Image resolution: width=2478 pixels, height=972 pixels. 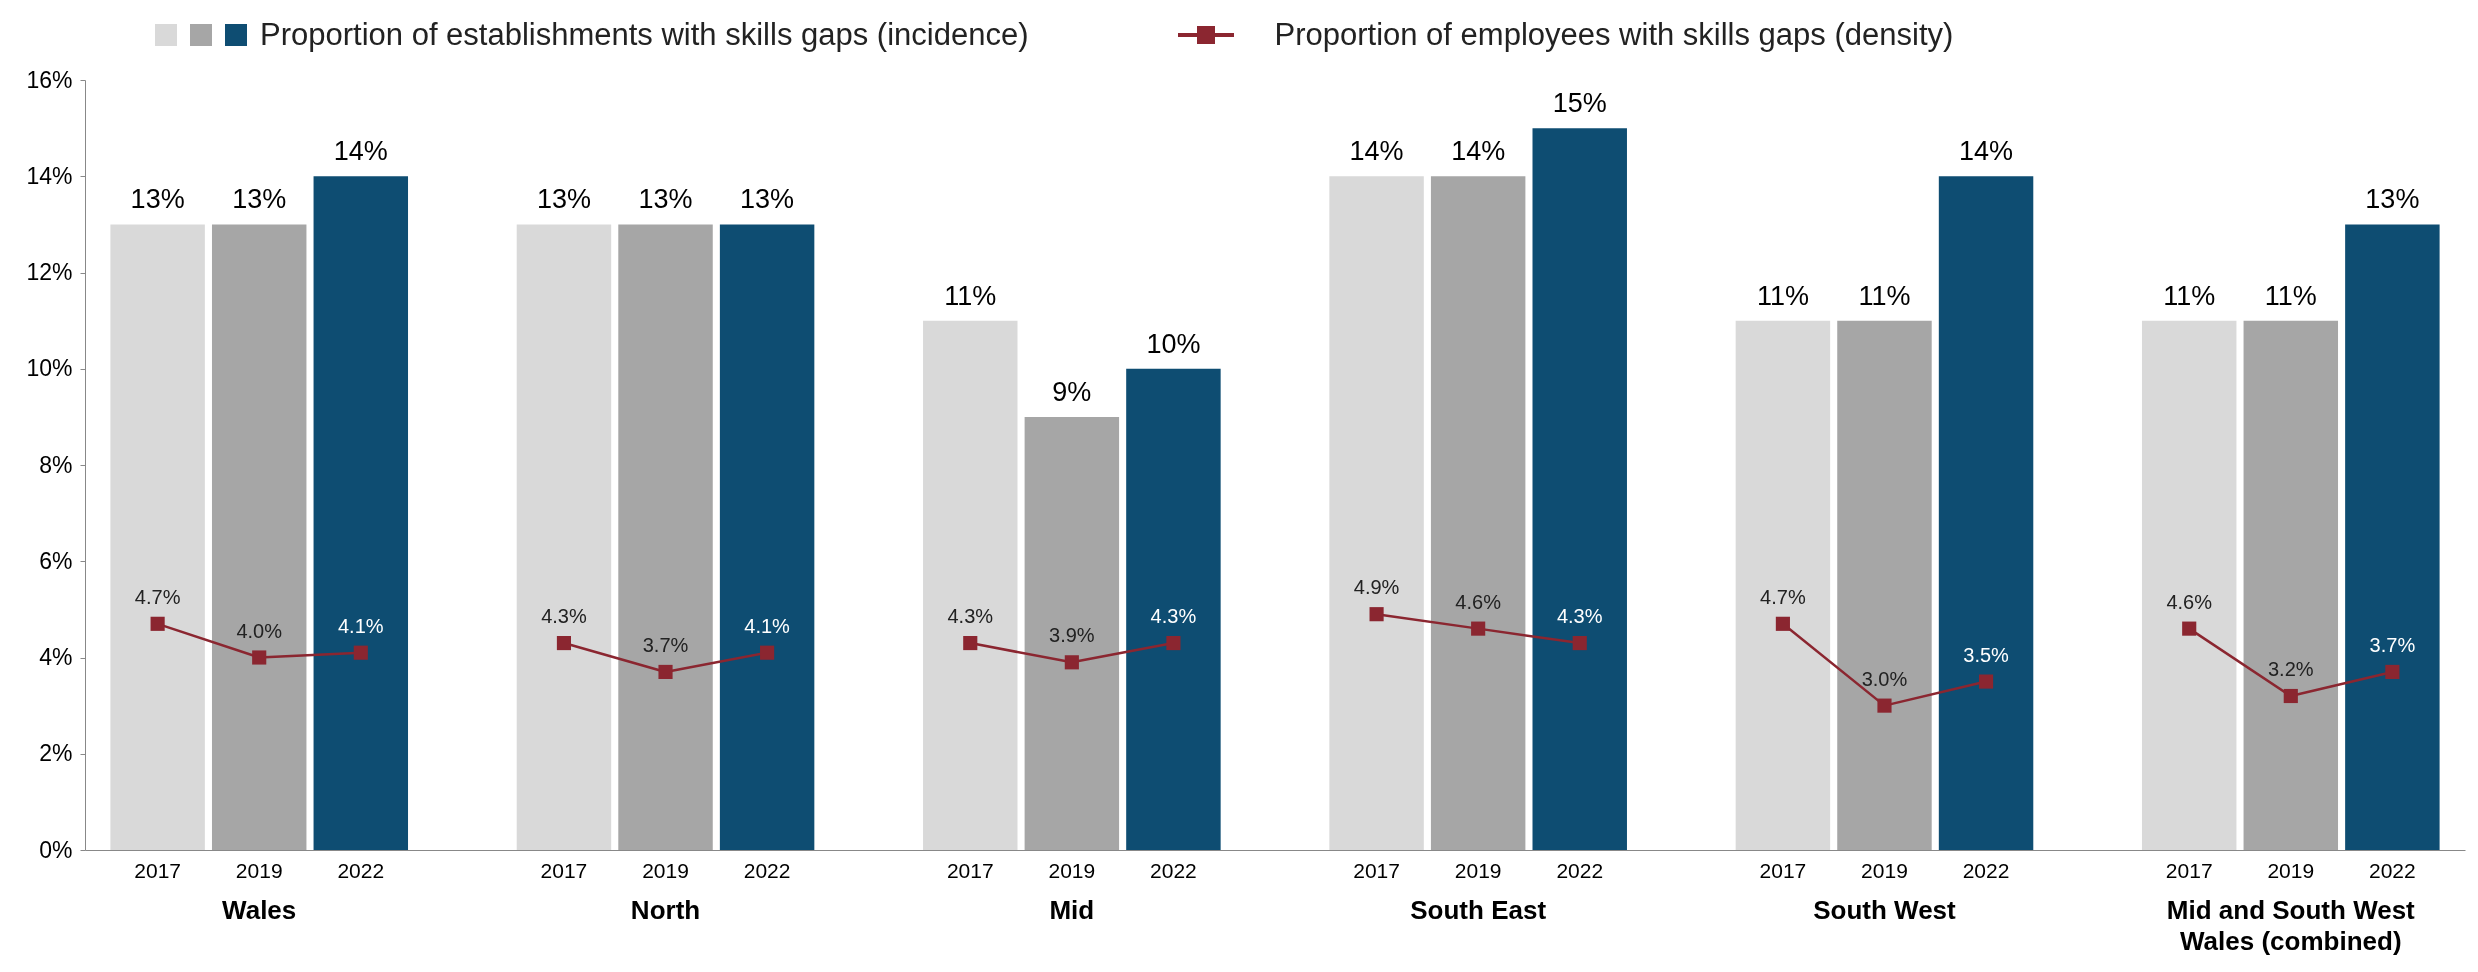 I want to click on text: Mid and South West Wales (combined), so click(x=2291, y=925).